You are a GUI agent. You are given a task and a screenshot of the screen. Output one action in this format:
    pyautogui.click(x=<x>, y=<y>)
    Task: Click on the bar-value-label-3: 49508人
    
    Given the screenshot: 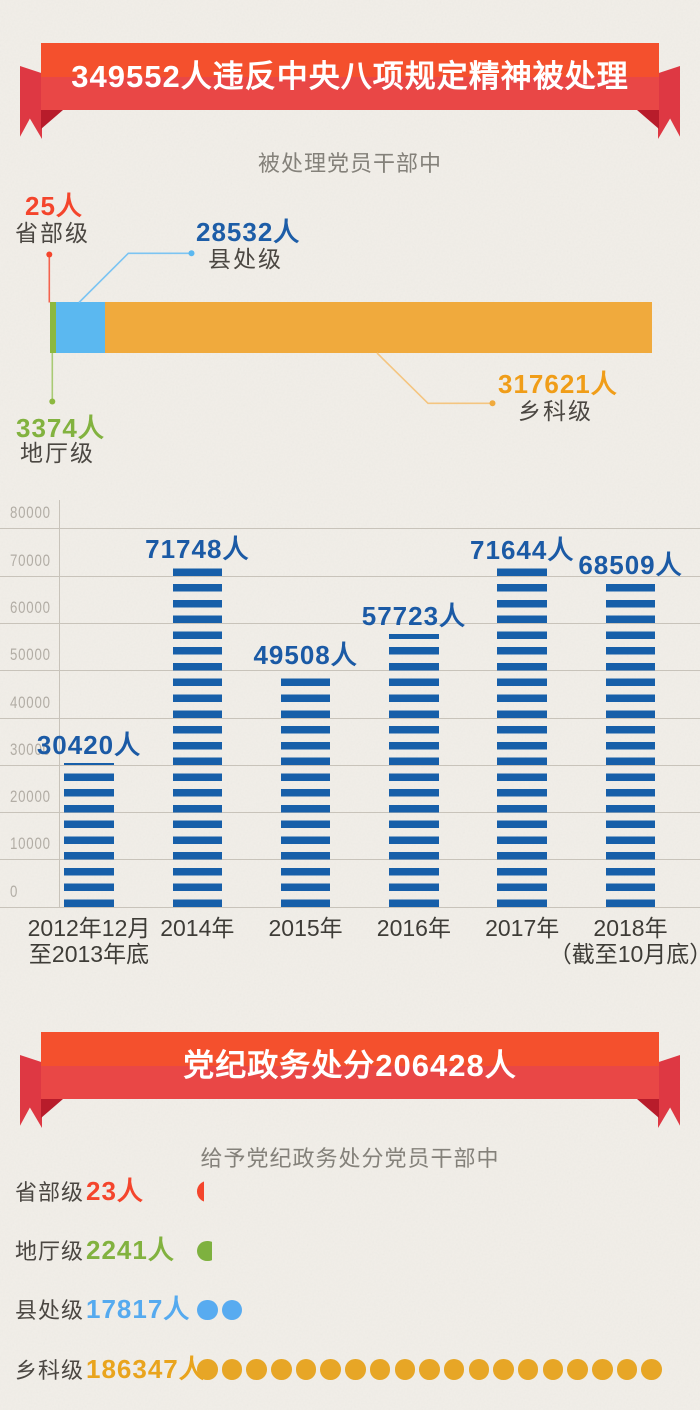 What is the action you would take?
    pyautogui.click(x=305, y=654)
    